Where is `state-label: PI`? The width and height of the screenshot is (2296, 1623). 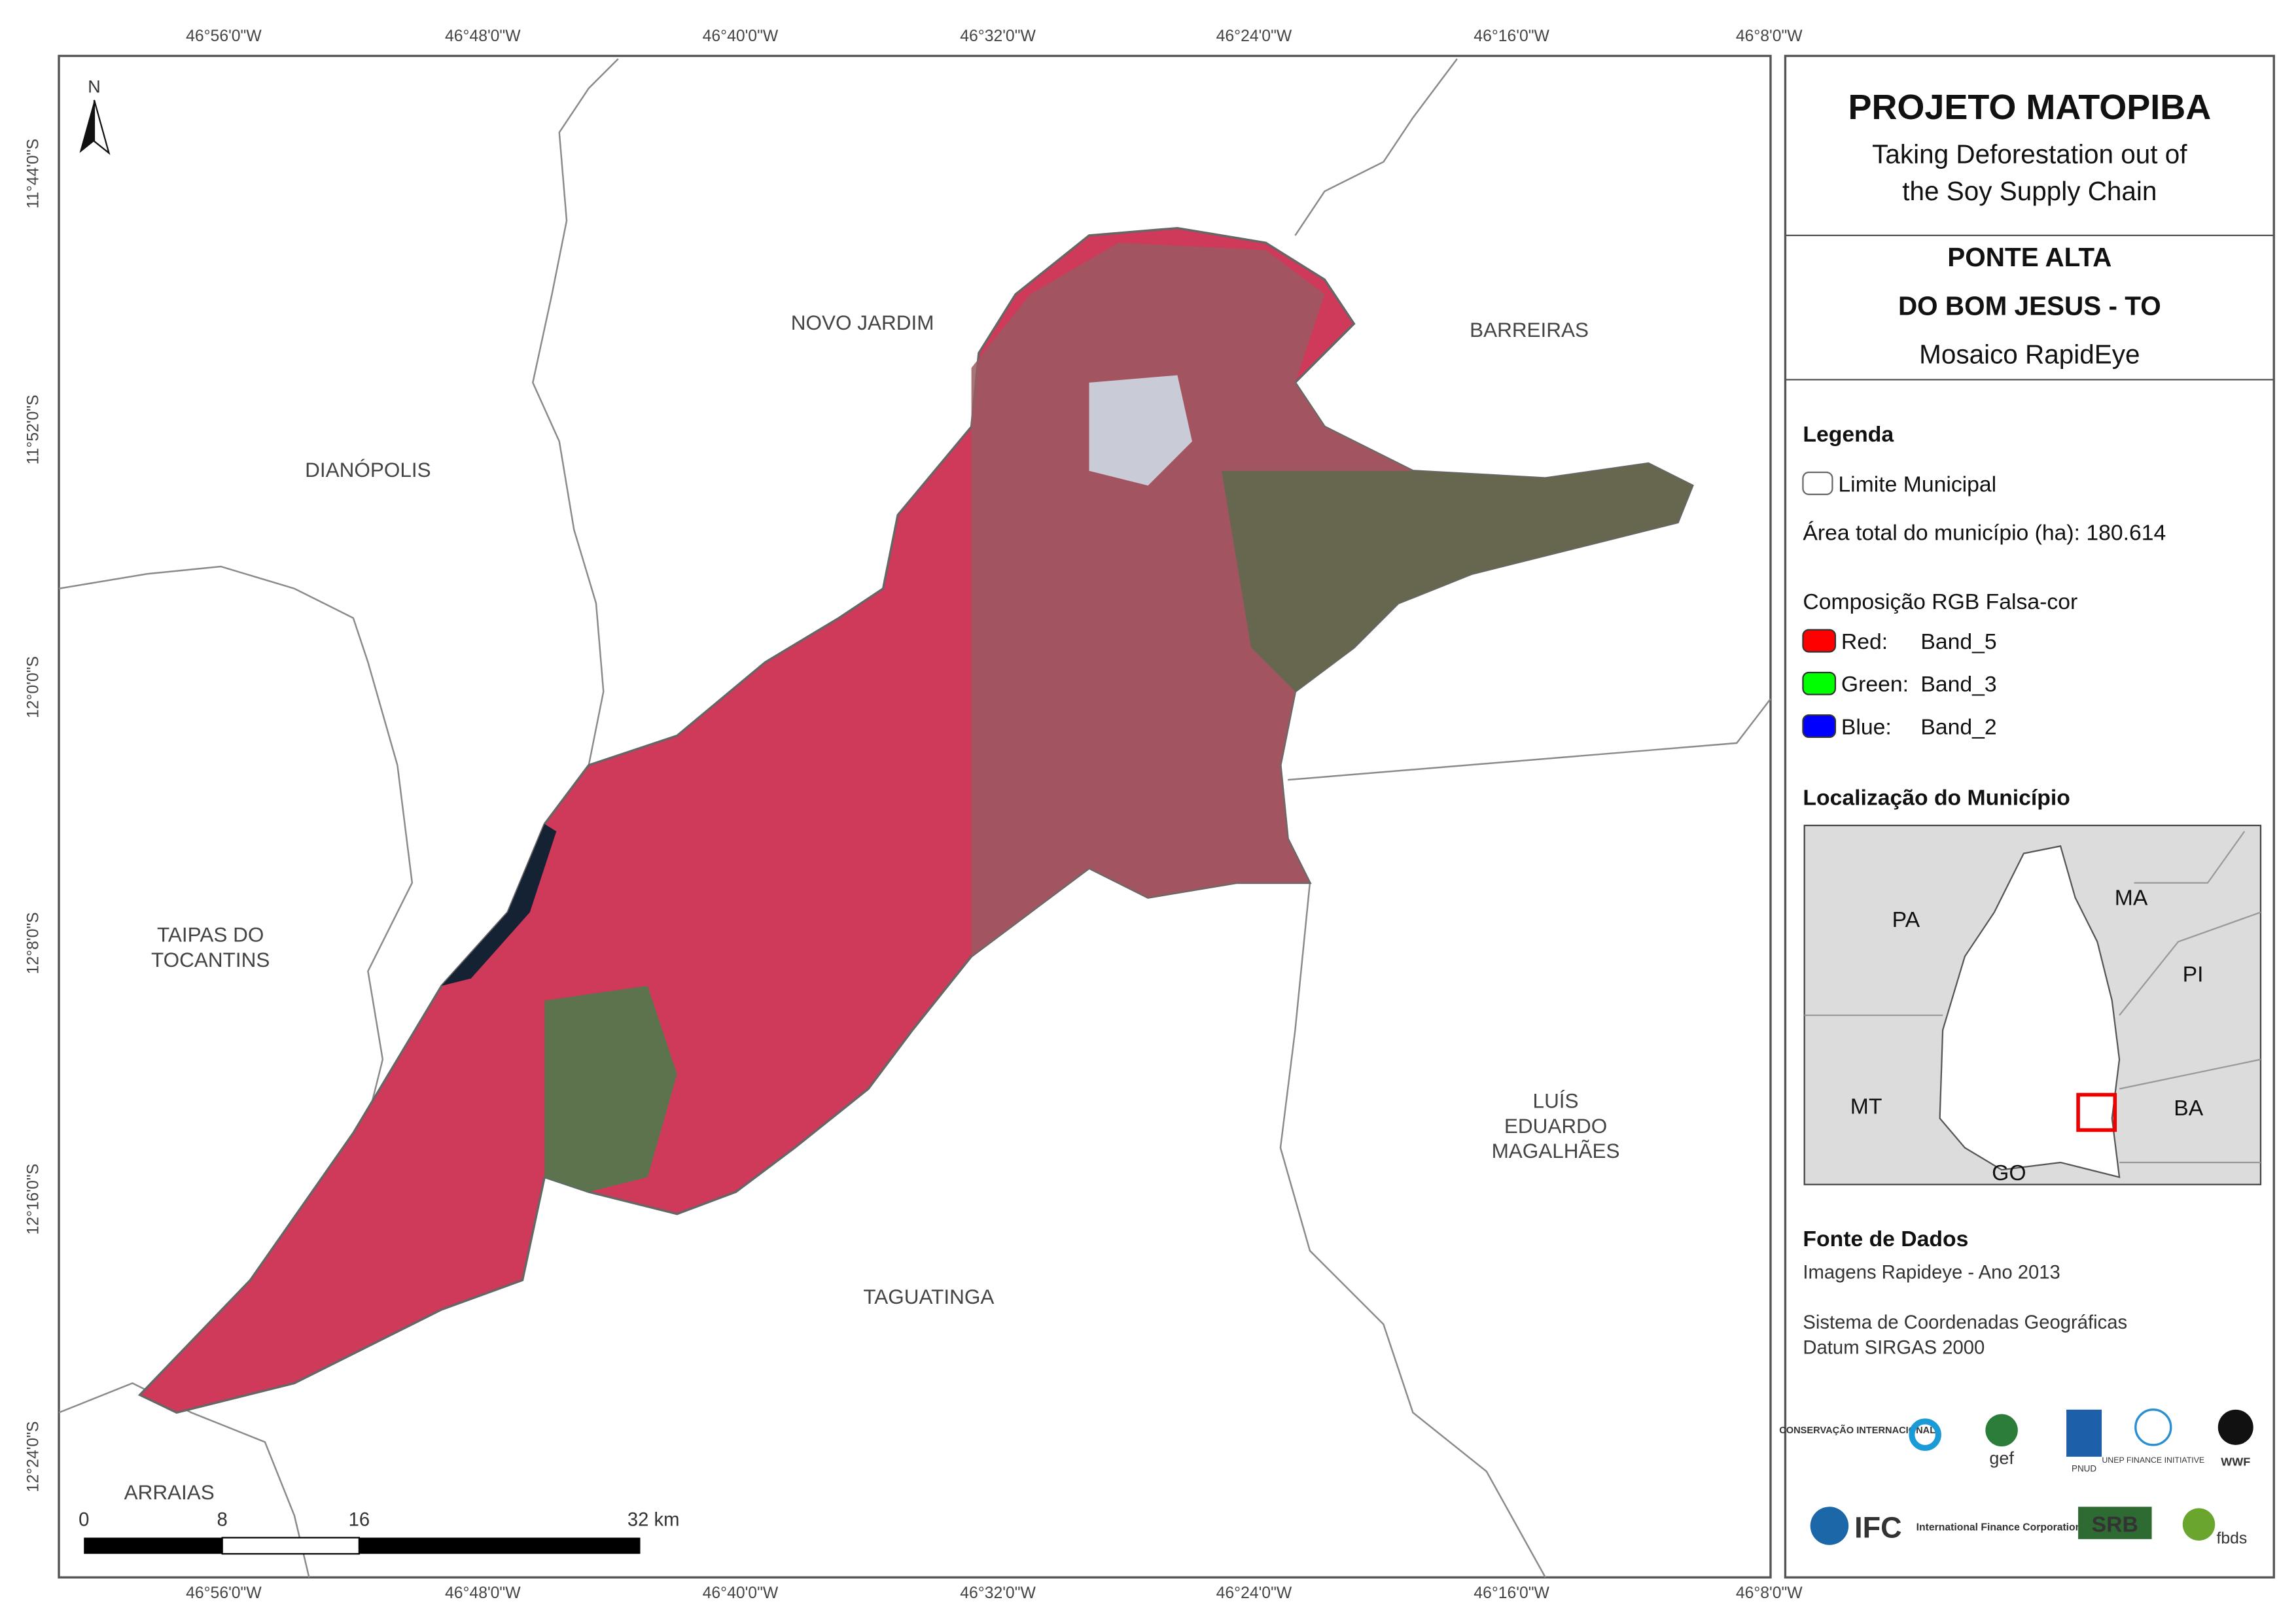 state-label: PI is located at coordinates (2193, 974).